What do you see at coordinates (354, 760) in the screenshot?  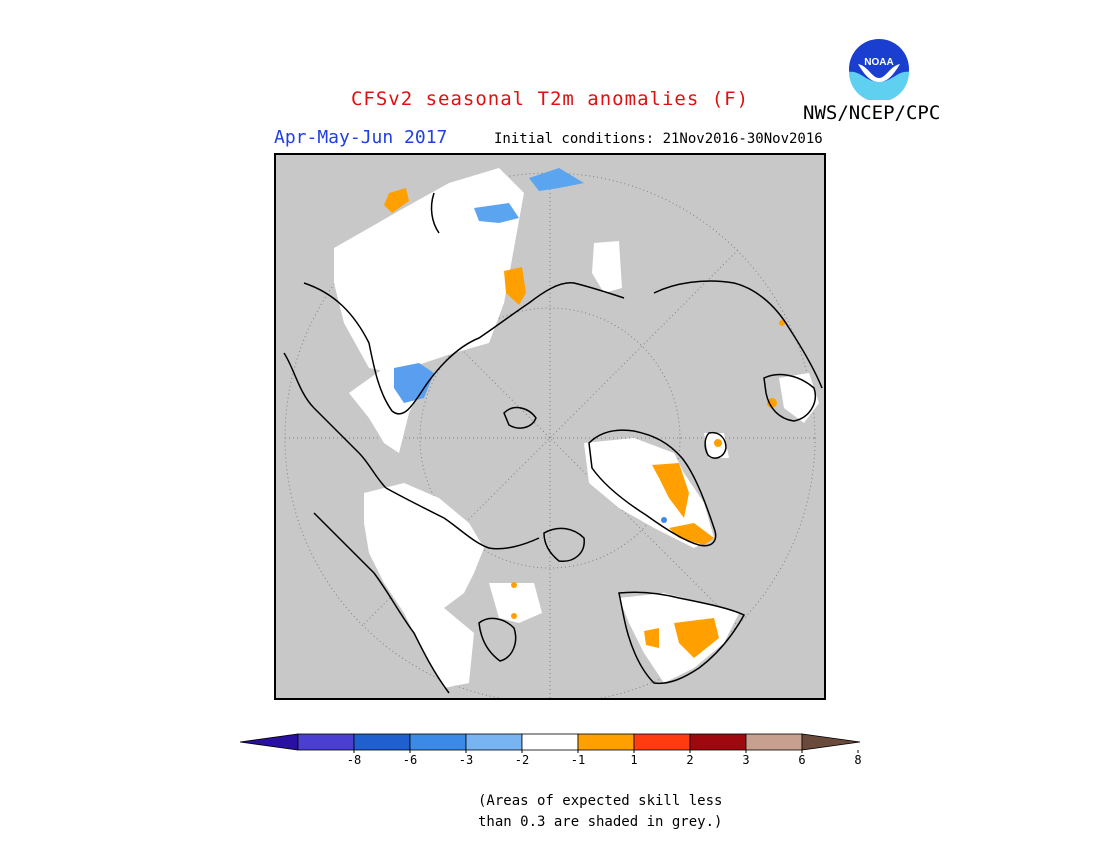 I see `colorbar-tick-label: -8` at bounding box center [354, 760].